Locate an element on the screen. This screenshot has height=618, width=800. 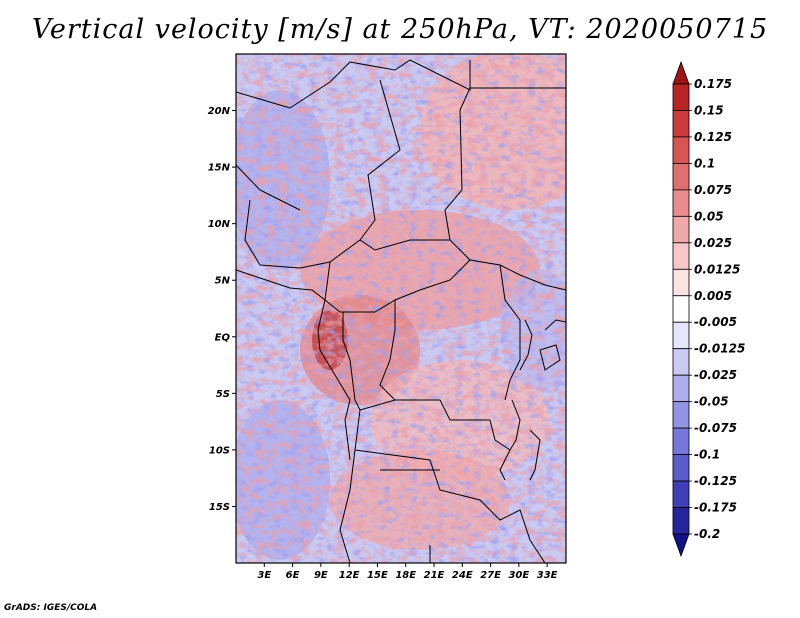
colorbar-label: 0.0125 is located at coordinates (717, 269).